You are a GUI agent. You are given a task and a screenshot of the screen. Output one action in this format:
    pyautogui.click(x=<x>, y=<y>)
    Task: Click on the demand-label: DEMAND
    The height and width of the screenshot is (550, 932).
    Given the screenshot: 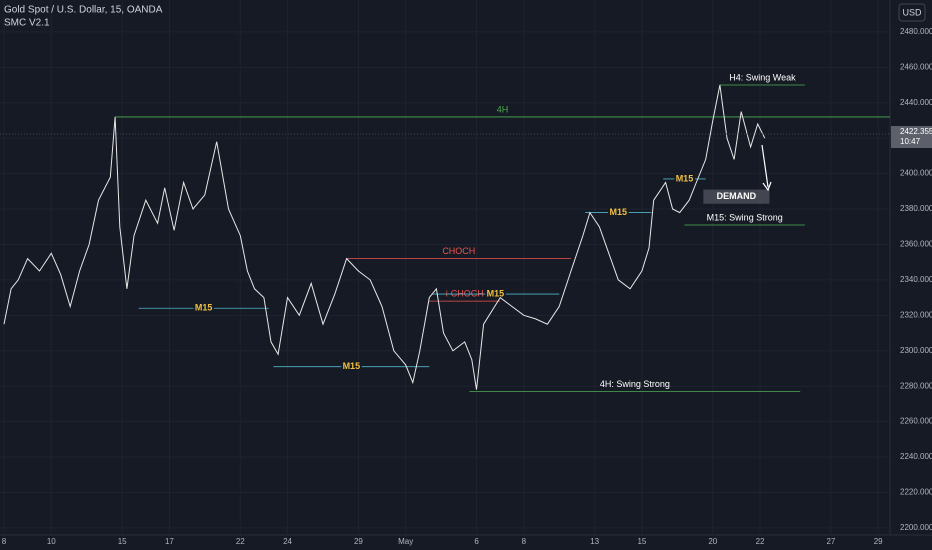 What is the action you would take?
    pyautogui.click(x=737, y=196)
    